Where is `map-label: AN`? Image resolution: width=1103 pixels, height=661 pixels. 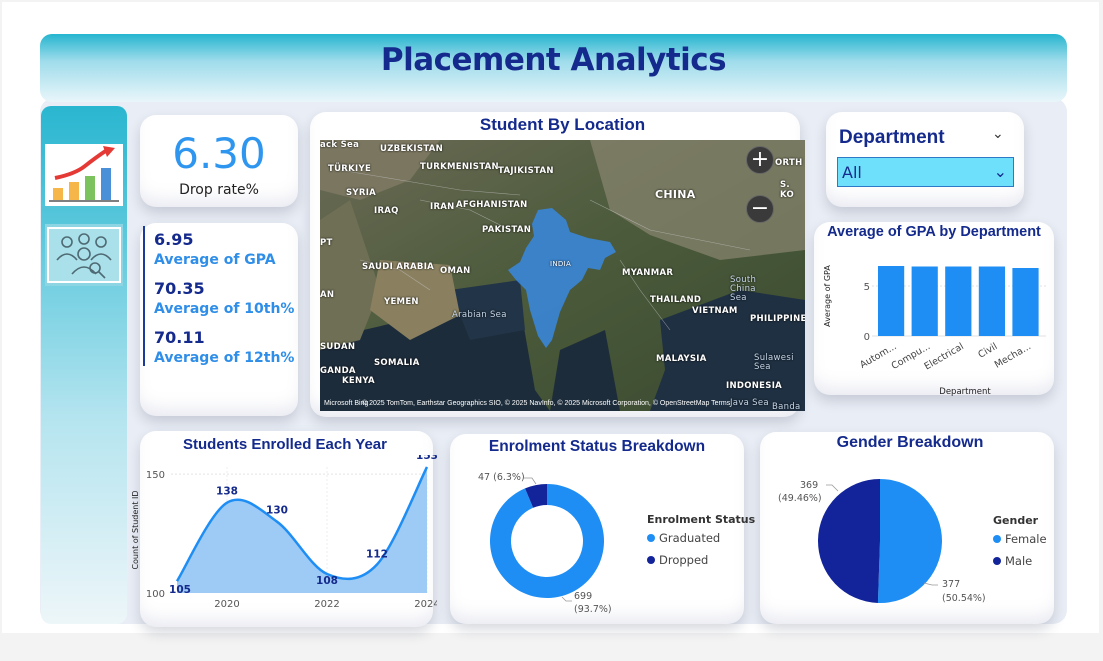
map-label: AN is located at coordinates (327, 295).